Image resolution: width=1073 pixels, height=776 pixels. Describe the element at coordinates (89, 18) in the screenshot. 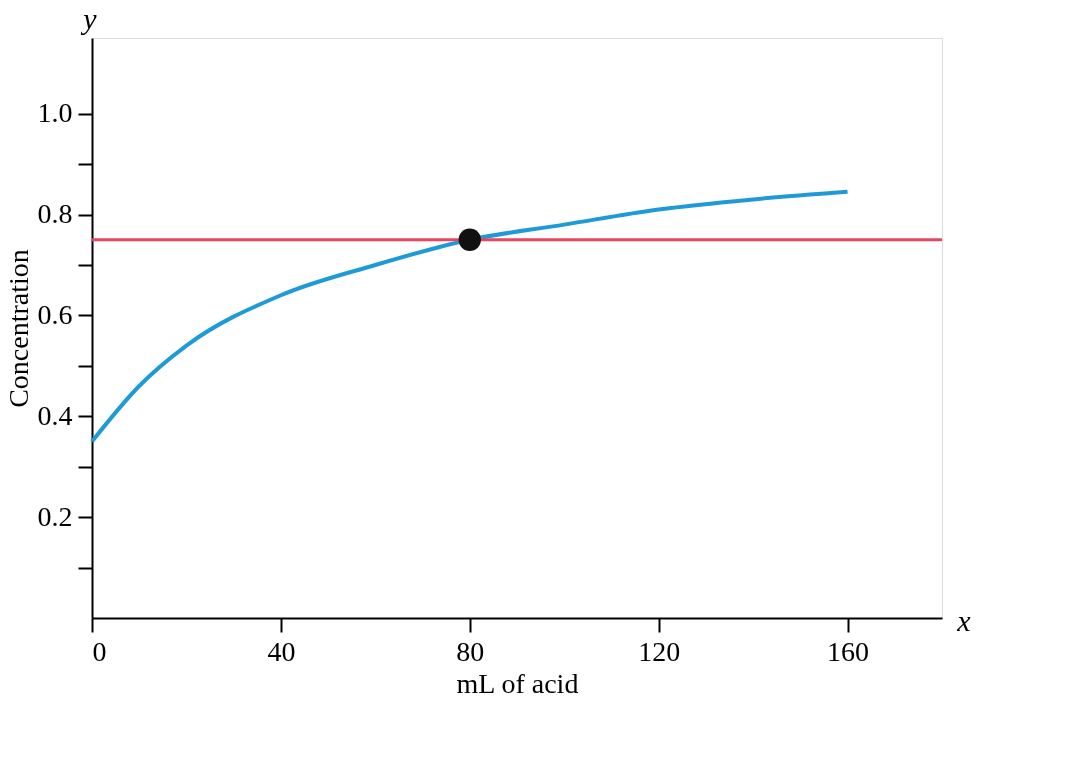

I see `text: y` at that location.